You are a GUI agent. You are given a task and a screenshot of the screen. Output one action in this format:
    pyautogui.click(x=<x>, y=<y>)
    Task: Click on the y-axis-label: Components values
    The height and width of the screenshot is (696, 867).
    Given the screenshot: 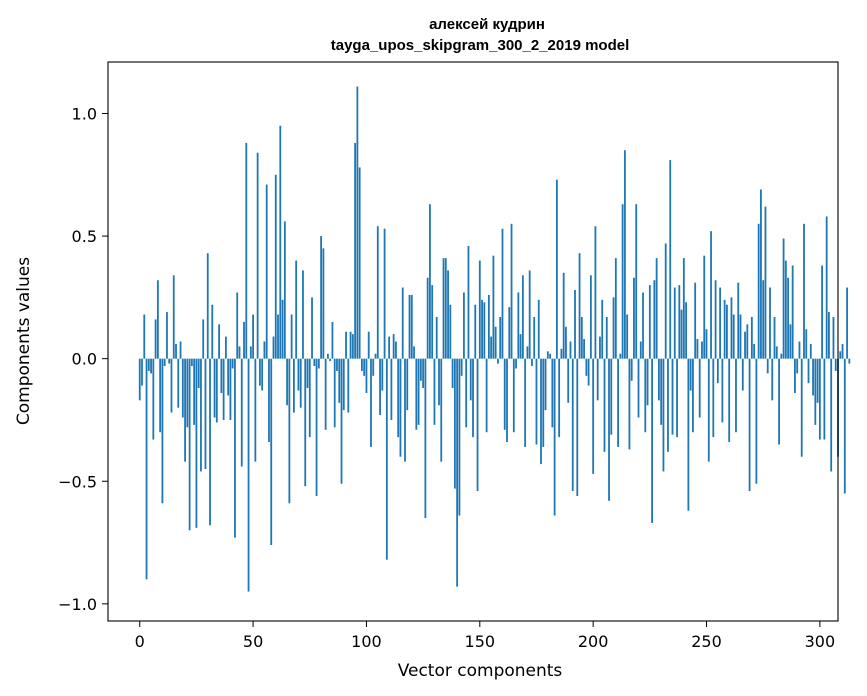 What is the action you would take?
    pyautogui.click(x=24, y=341)
    